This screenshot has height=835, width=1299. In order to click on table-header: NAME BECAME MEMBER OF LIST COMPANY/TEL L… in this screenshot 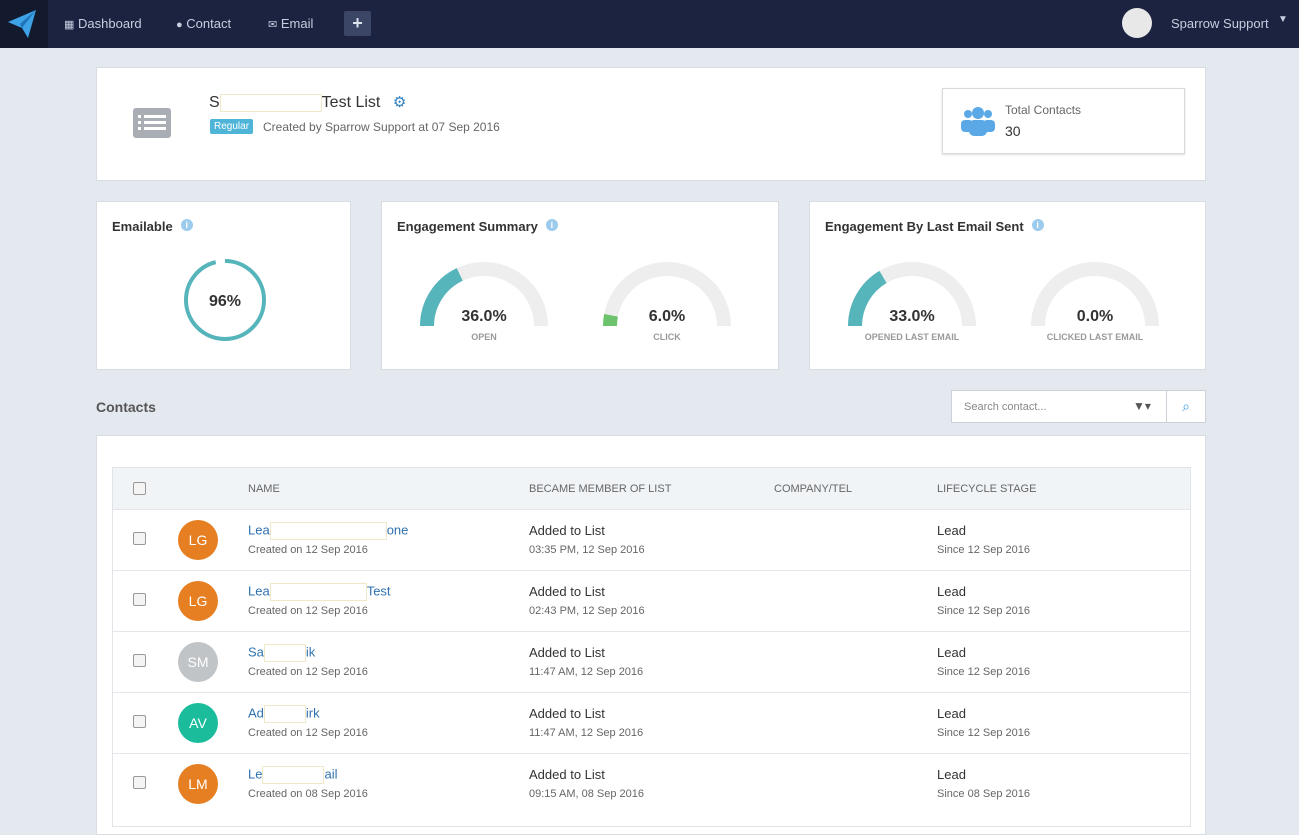, I will do `click(651, 488)`.